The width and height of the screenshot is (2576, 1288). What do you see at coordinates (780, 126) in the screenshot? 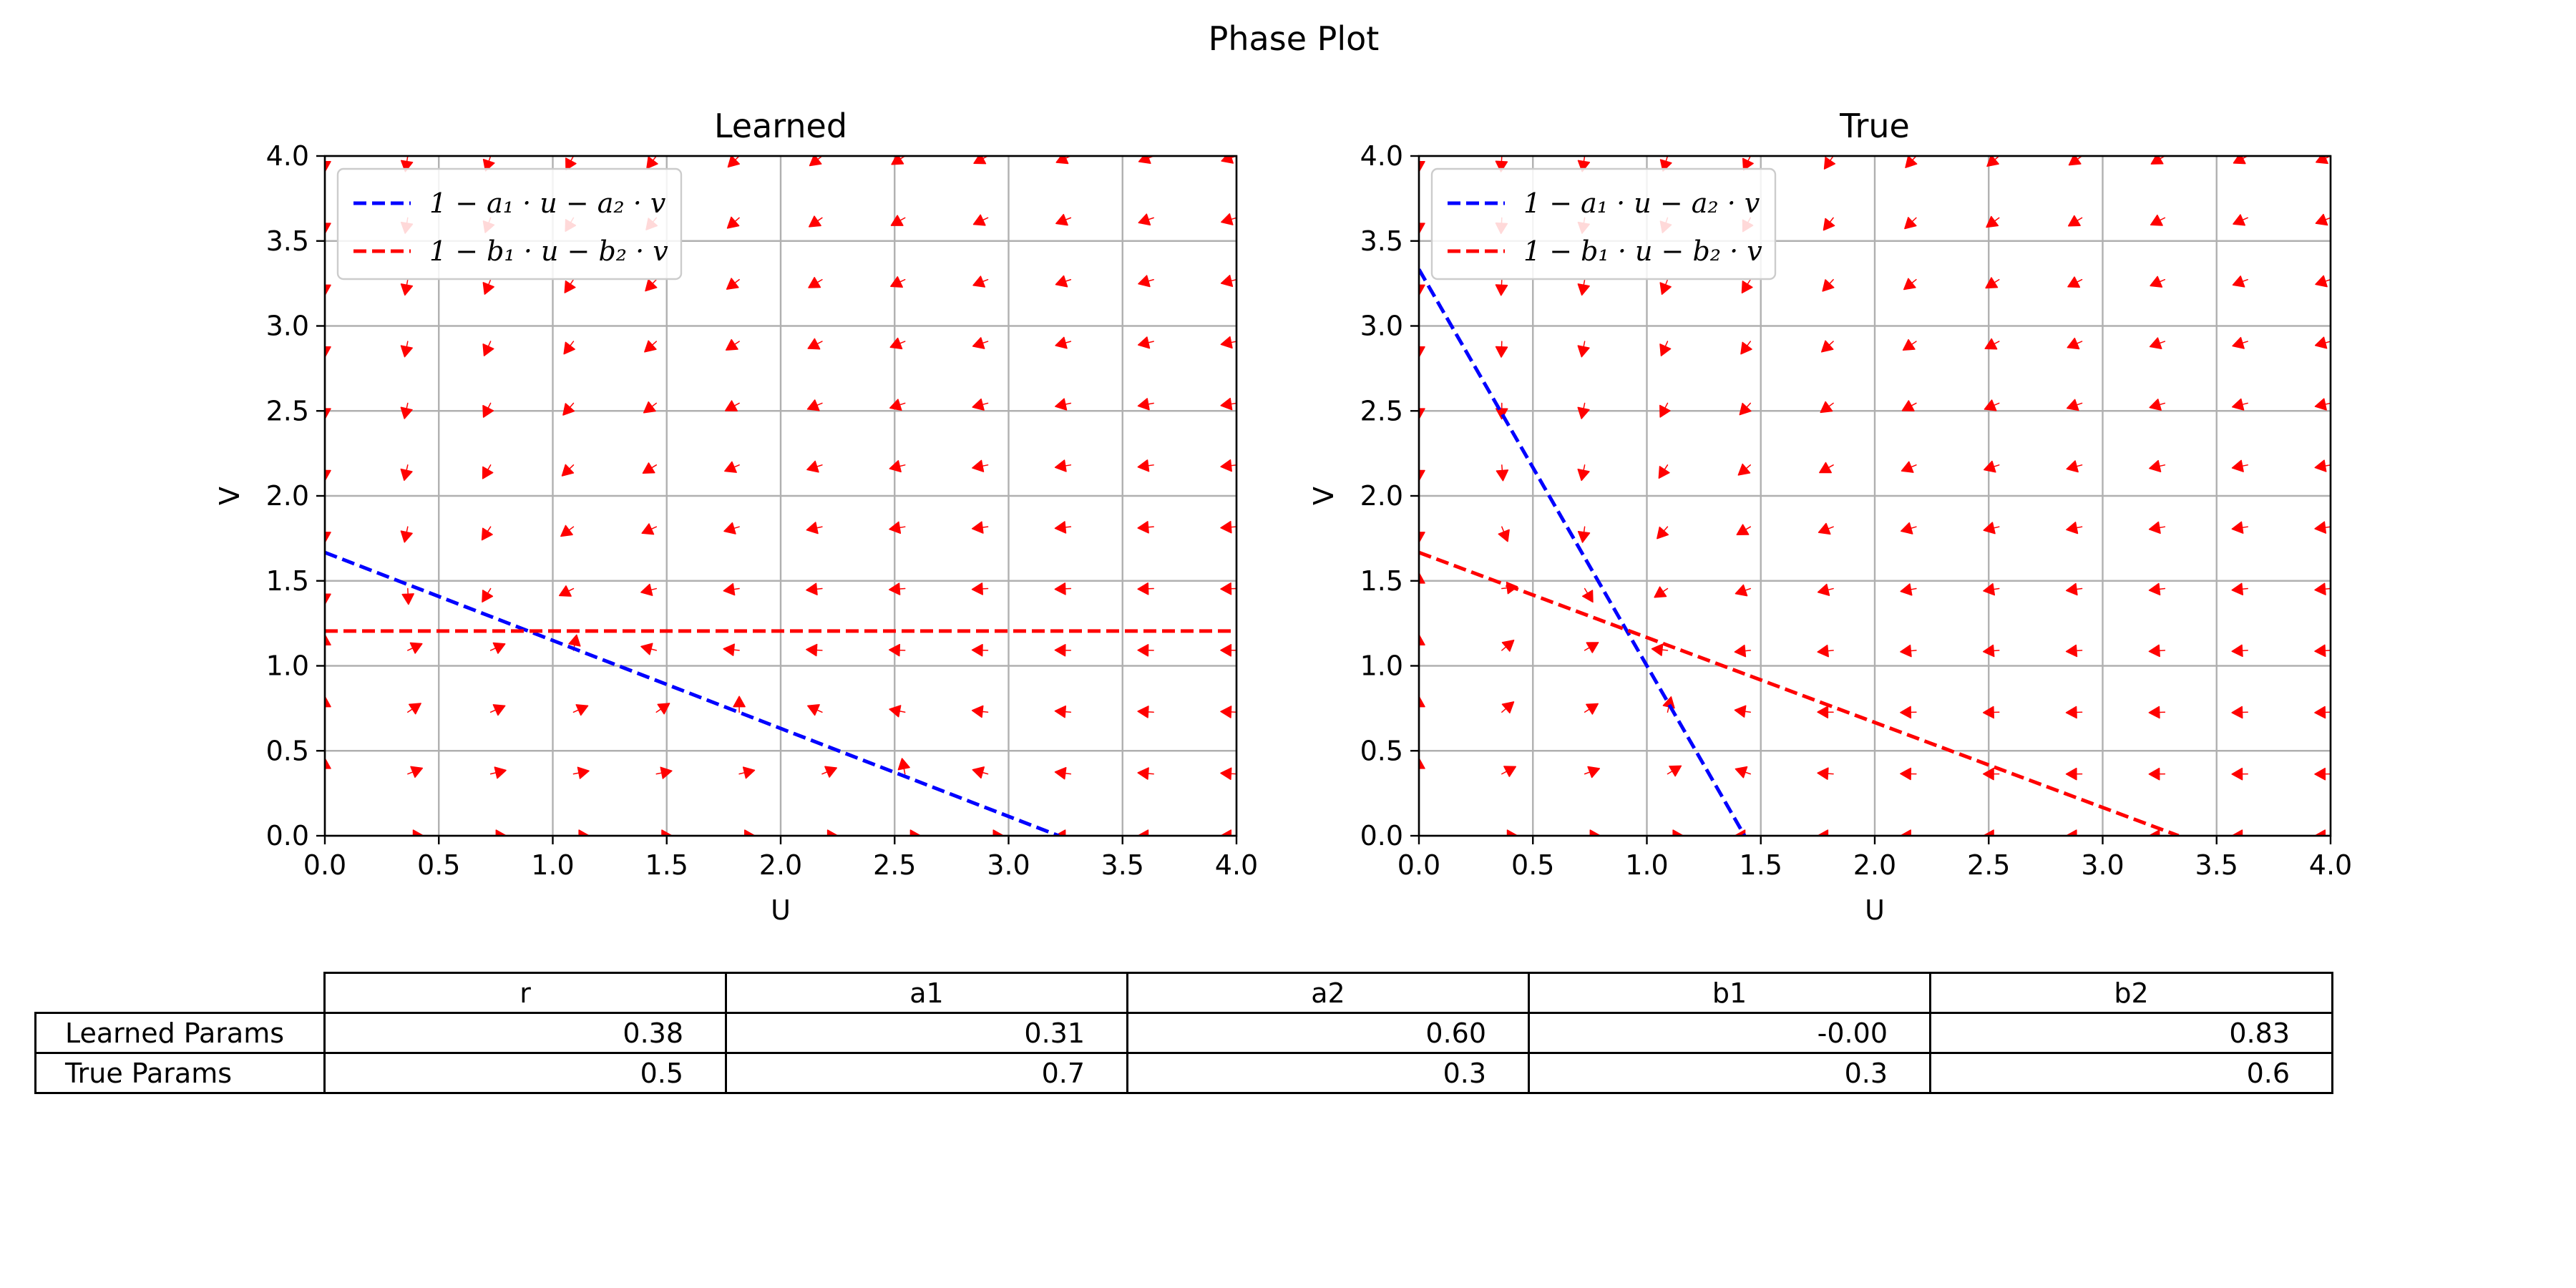
I see `subplot-title: Learned` at bounding box center [780, 126].